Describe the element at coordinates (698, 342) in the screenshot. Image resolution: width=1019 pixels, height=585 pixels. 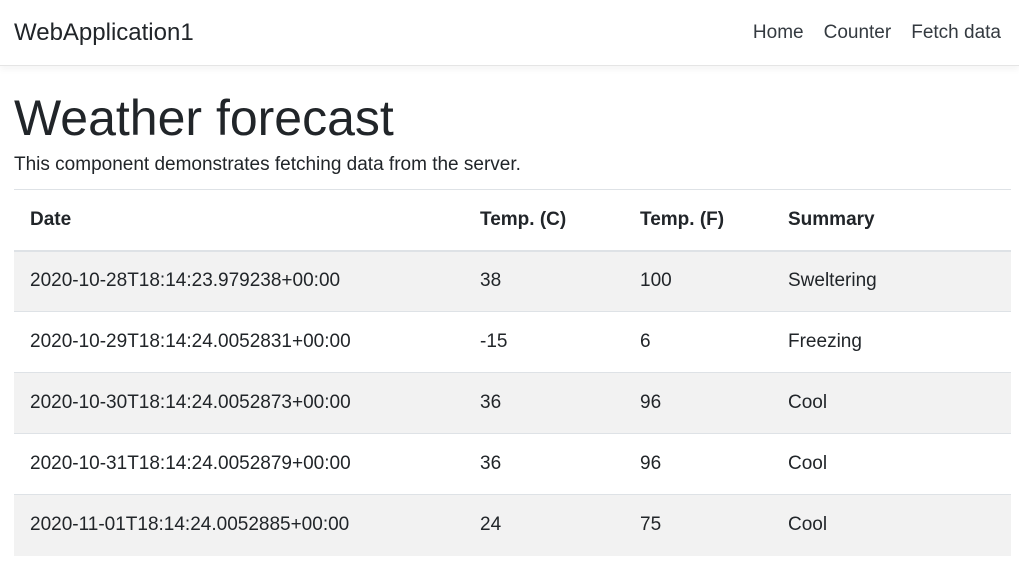
I see `cell-temp-f: 6` at that location.